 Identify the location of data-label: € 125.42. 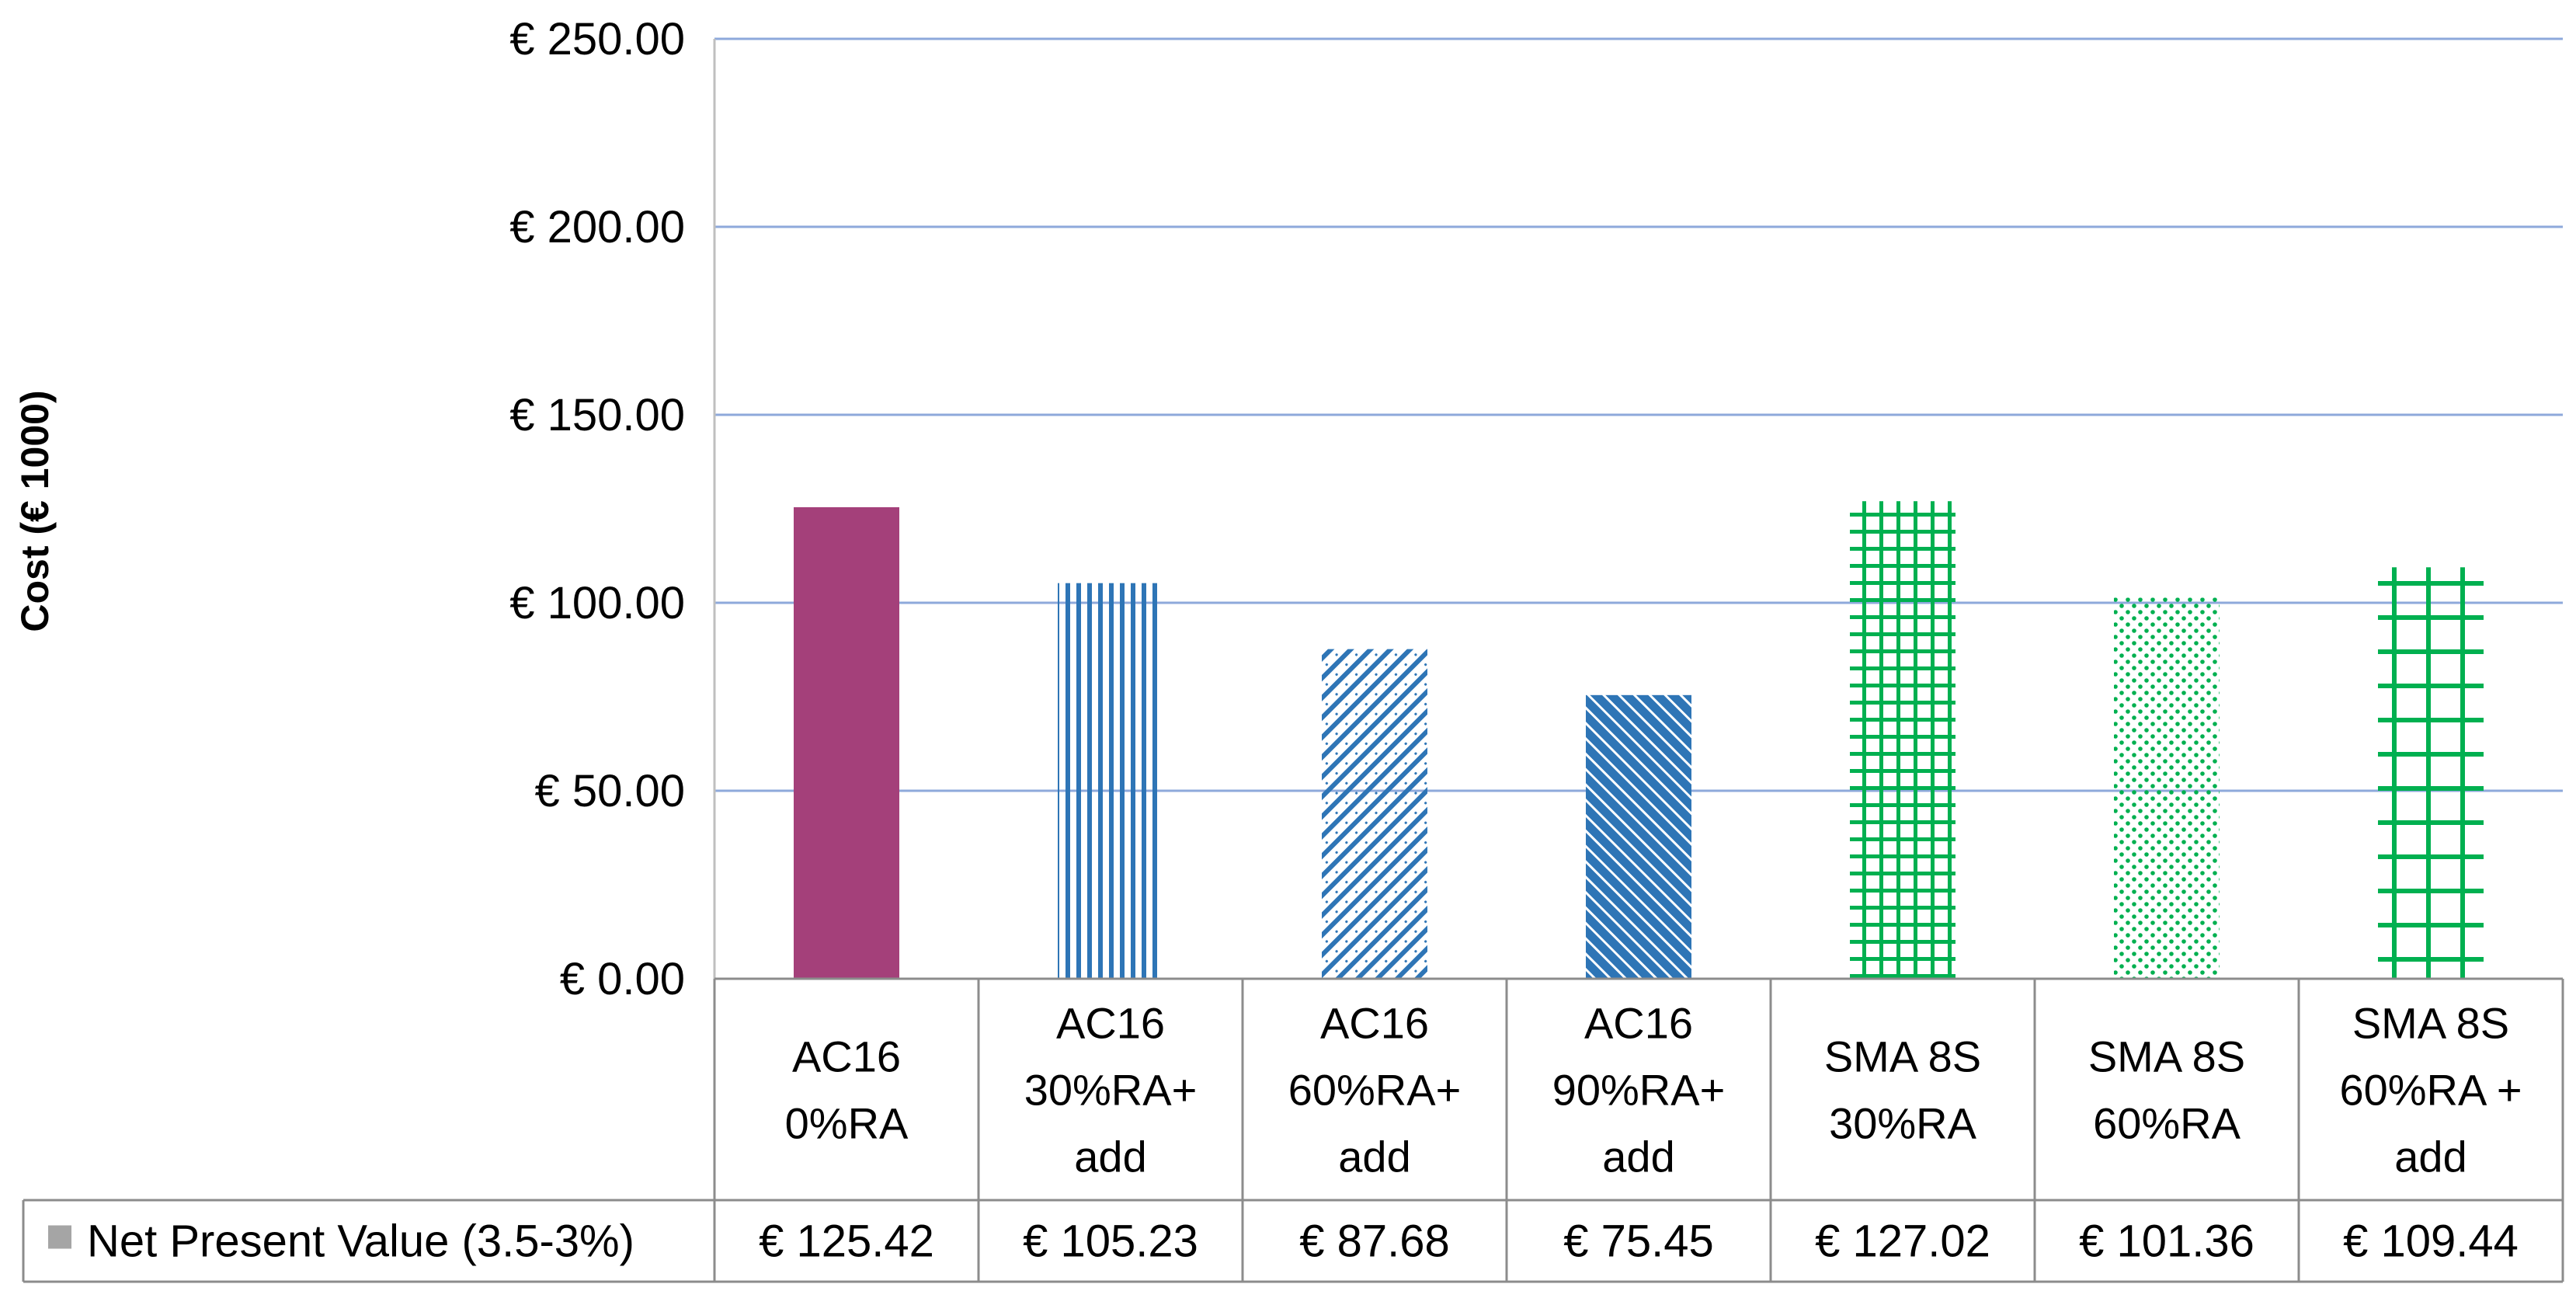
(846, 1241).